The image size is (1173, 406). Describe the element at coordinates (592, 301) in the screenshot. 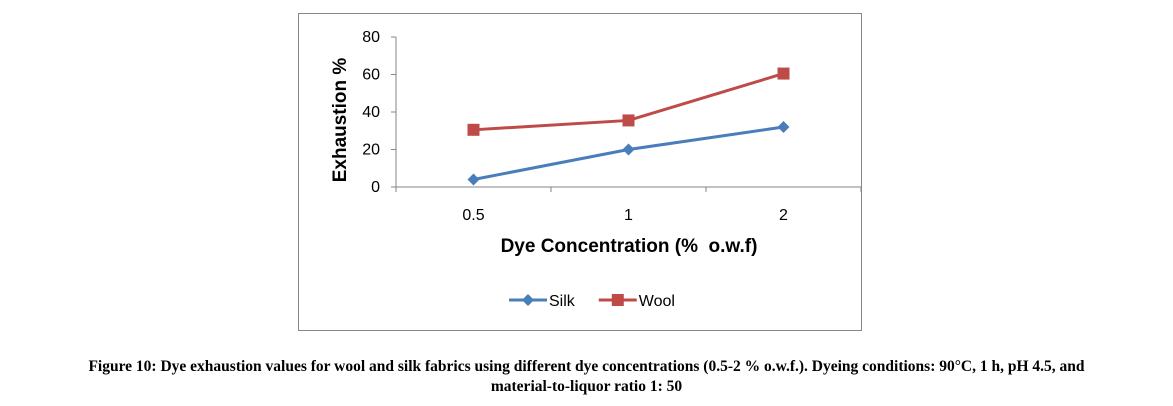

I see `chart-legend: Silk Wool` at that location.